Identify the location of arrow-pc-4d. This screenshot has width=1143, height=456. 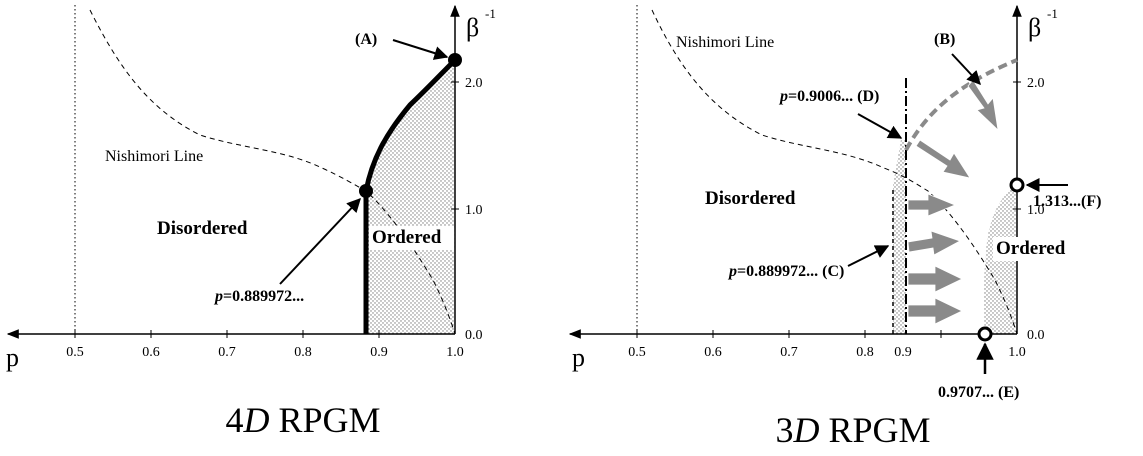
(320, 241).